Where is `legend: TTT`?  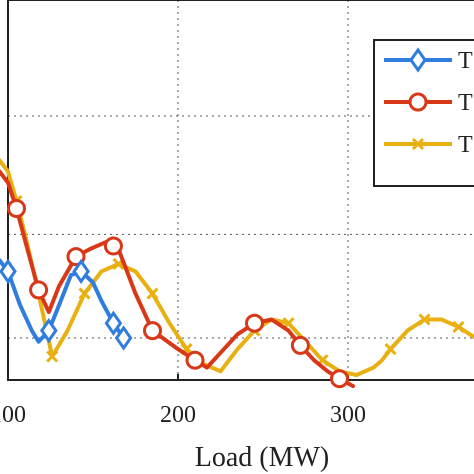
legend: TTT is located at coordinates (423, 113).